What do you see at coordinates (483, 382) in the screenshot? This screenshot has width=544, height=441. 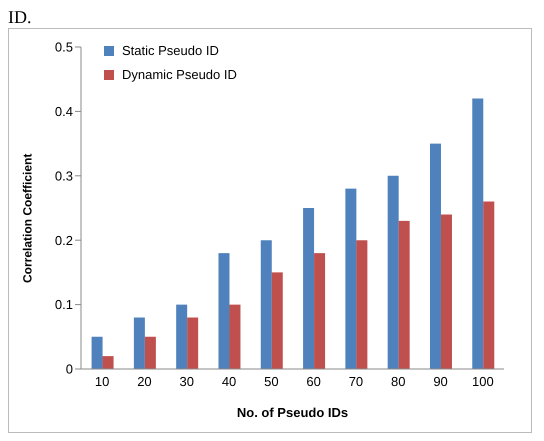 I see `x-tick-label: 100` at bounding box center [483, 382].